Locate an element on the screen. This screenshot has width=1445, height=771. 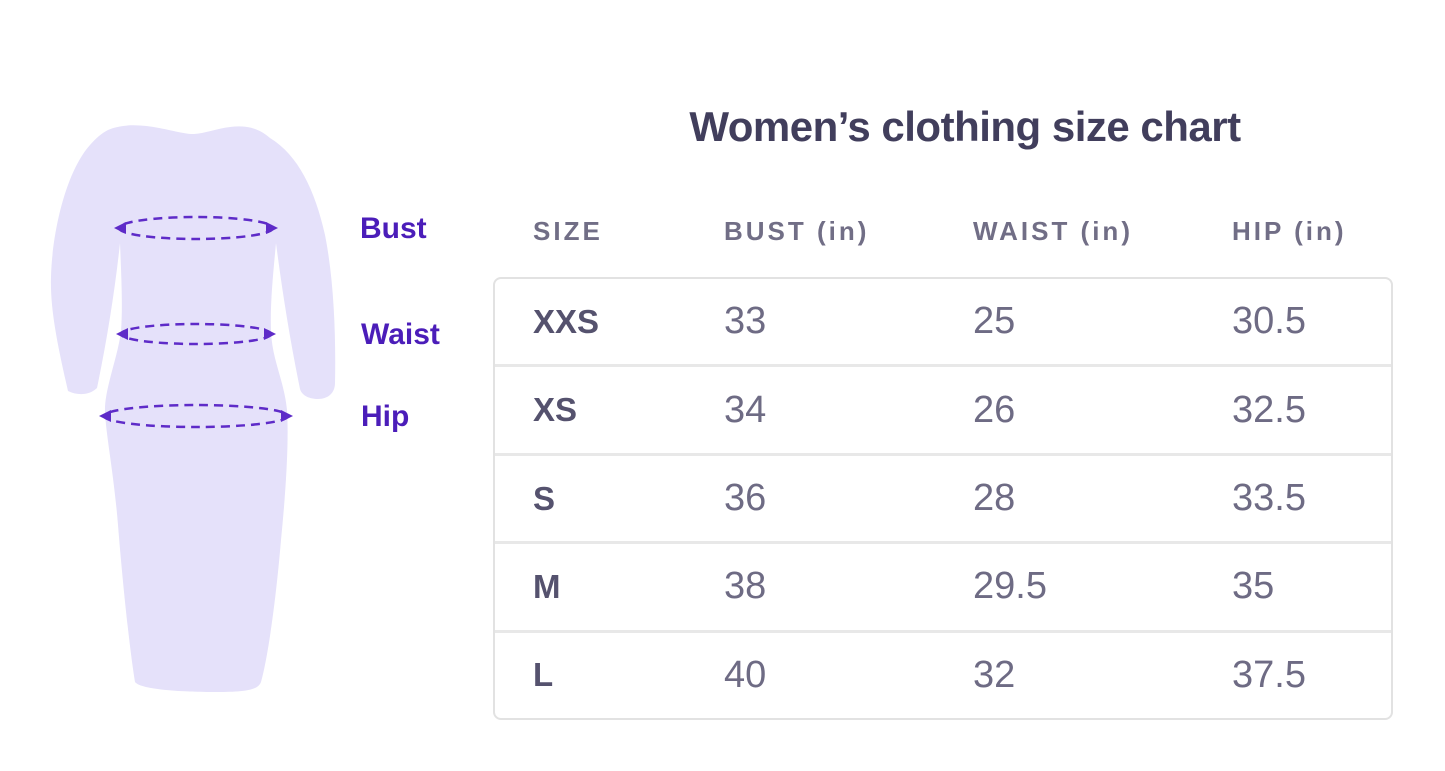
waist-arrow-left-icon is located at coordinates (122, 334).